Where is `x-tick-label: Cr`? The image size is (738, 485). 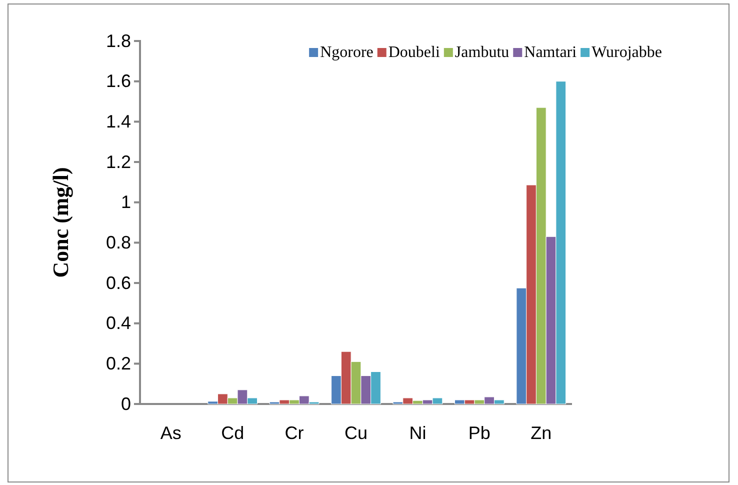 x-tick-label: Cr is located at coordinates (294, 432).